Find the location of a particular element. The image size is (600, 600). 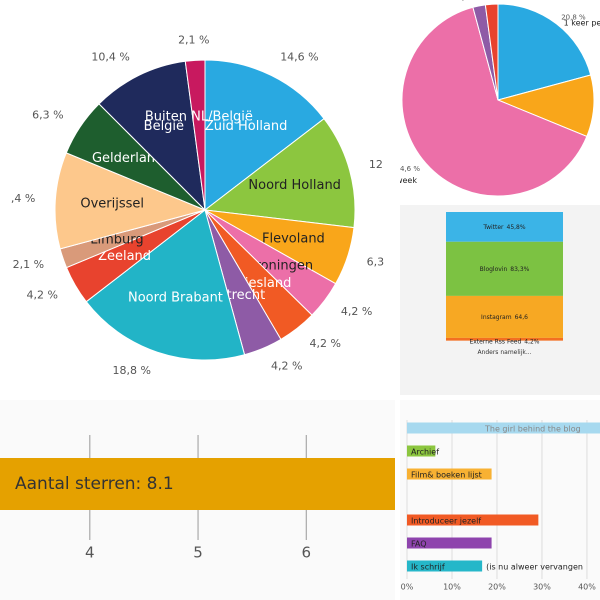

value-label: 6,3 % is located at coordinates (47, 115).